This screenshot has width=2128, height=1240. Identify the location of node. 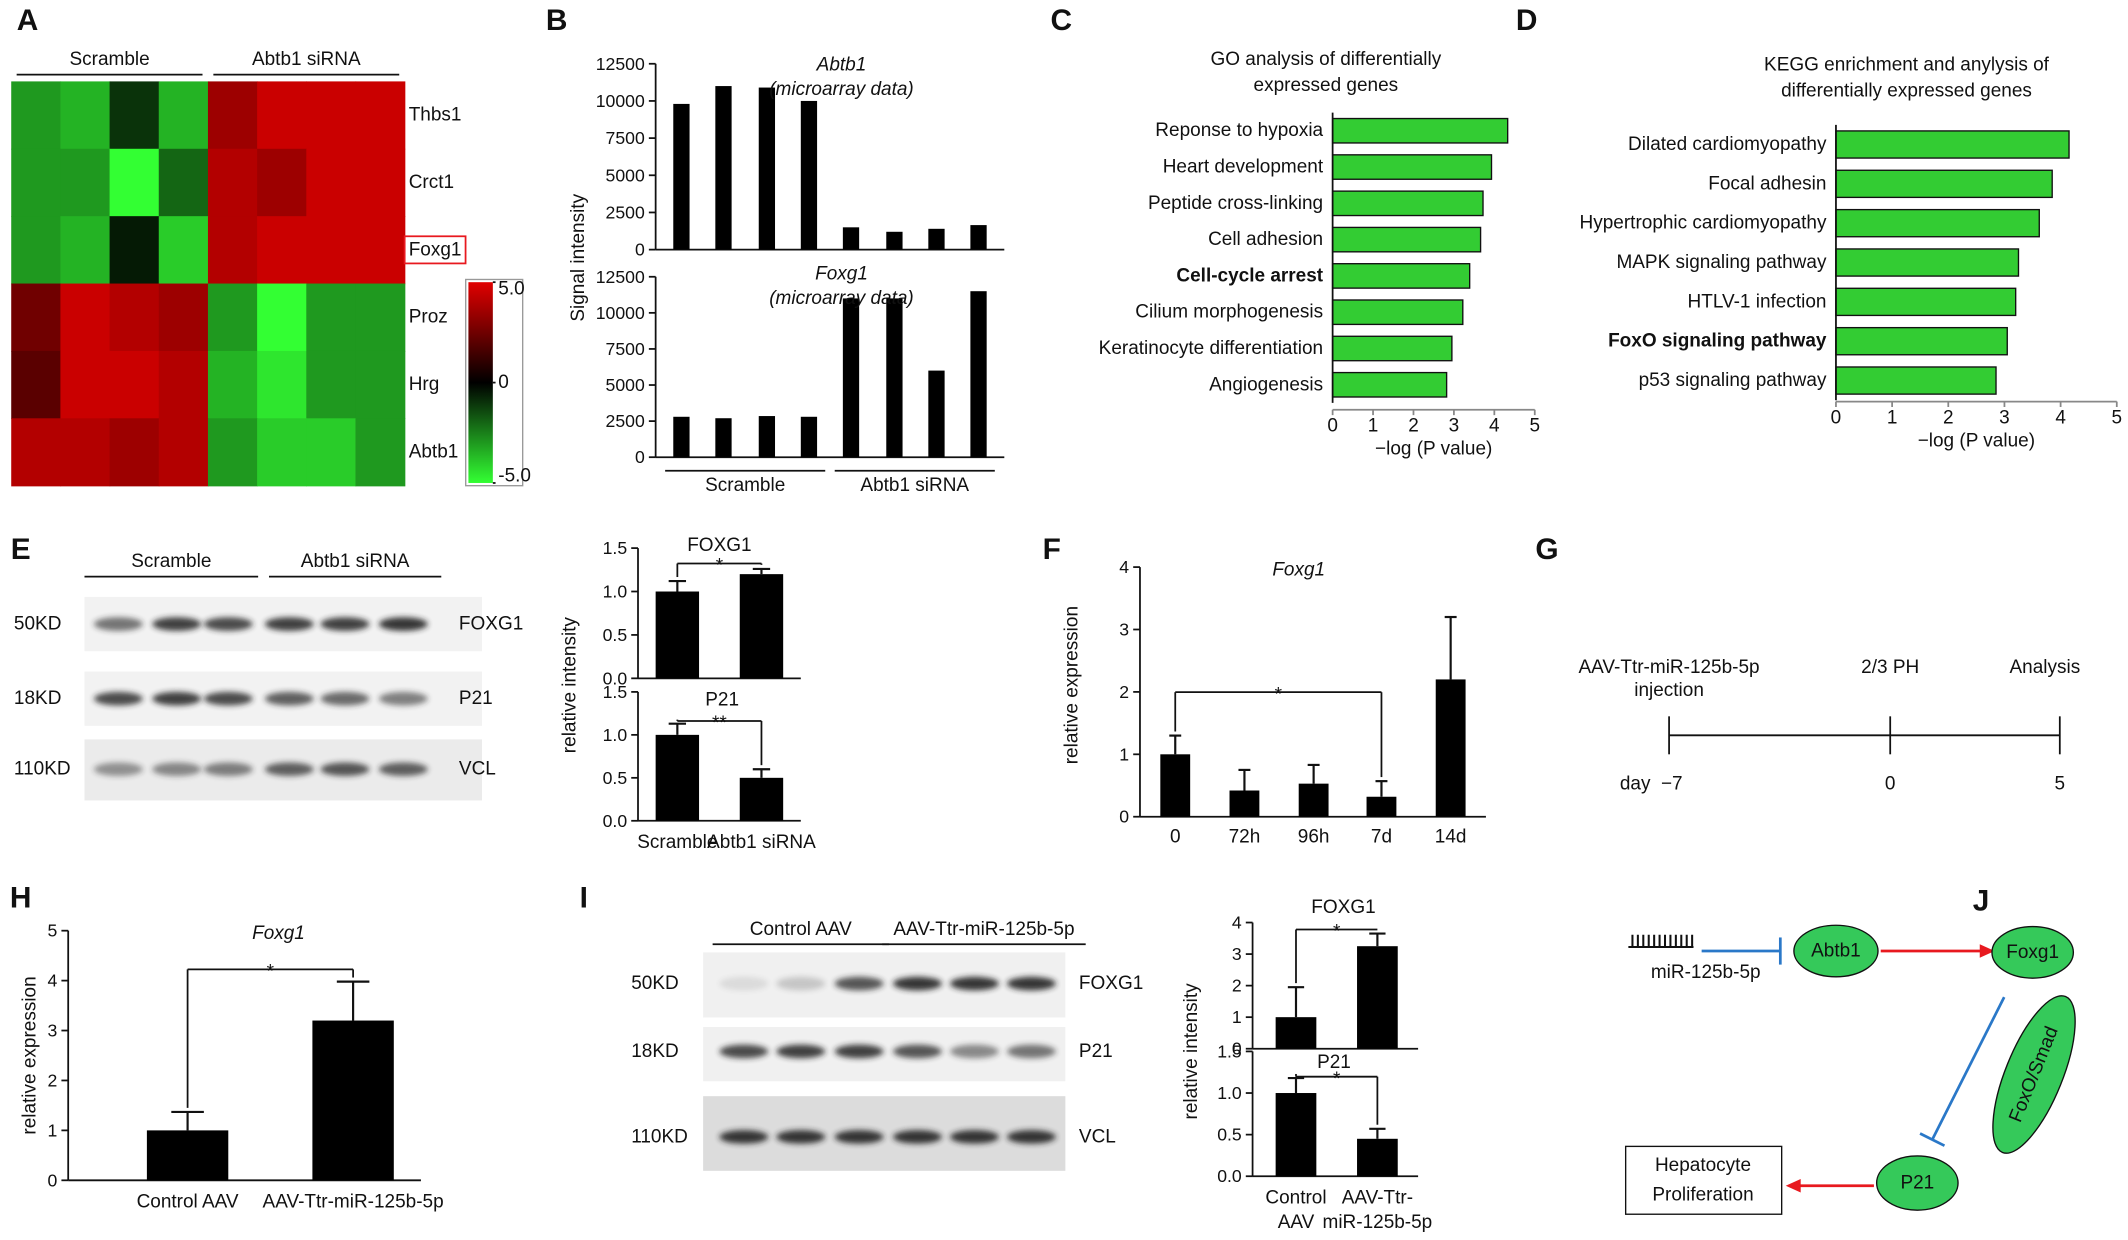
(1917, 1183).